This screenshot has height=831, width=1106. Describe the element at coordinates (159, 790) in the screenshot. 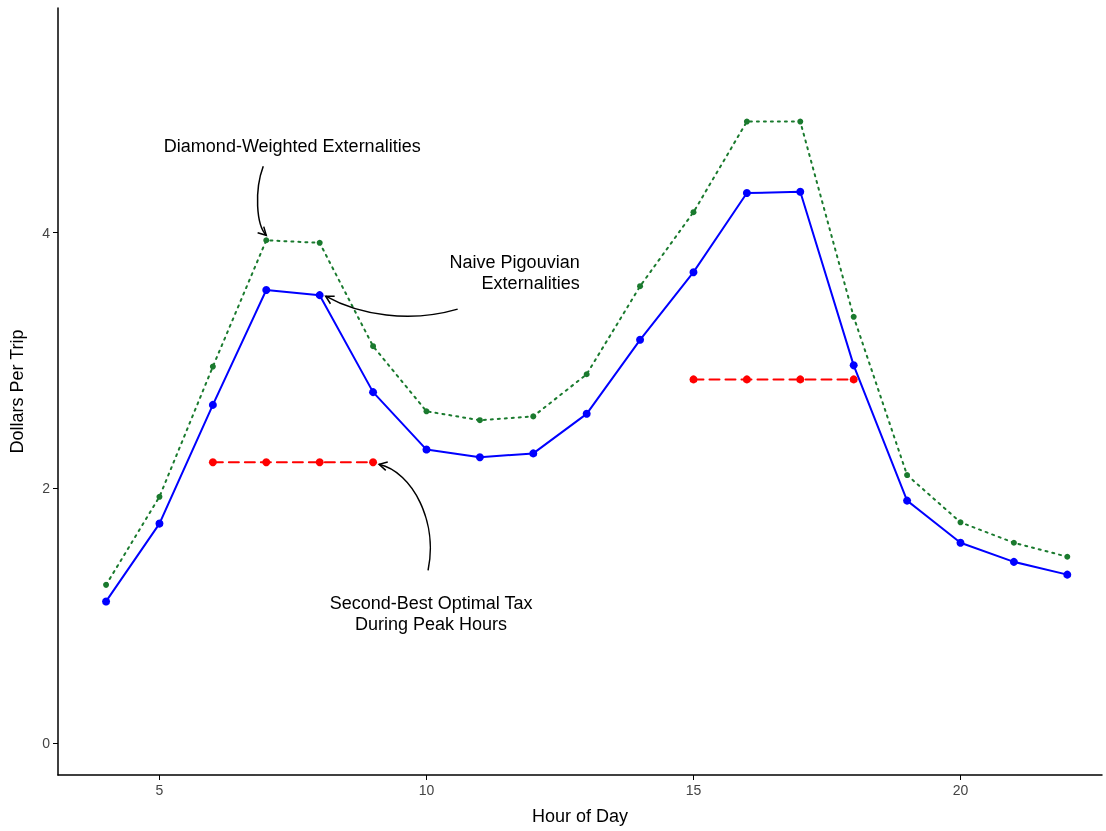

I see `x-tick-label: 5` at that location.